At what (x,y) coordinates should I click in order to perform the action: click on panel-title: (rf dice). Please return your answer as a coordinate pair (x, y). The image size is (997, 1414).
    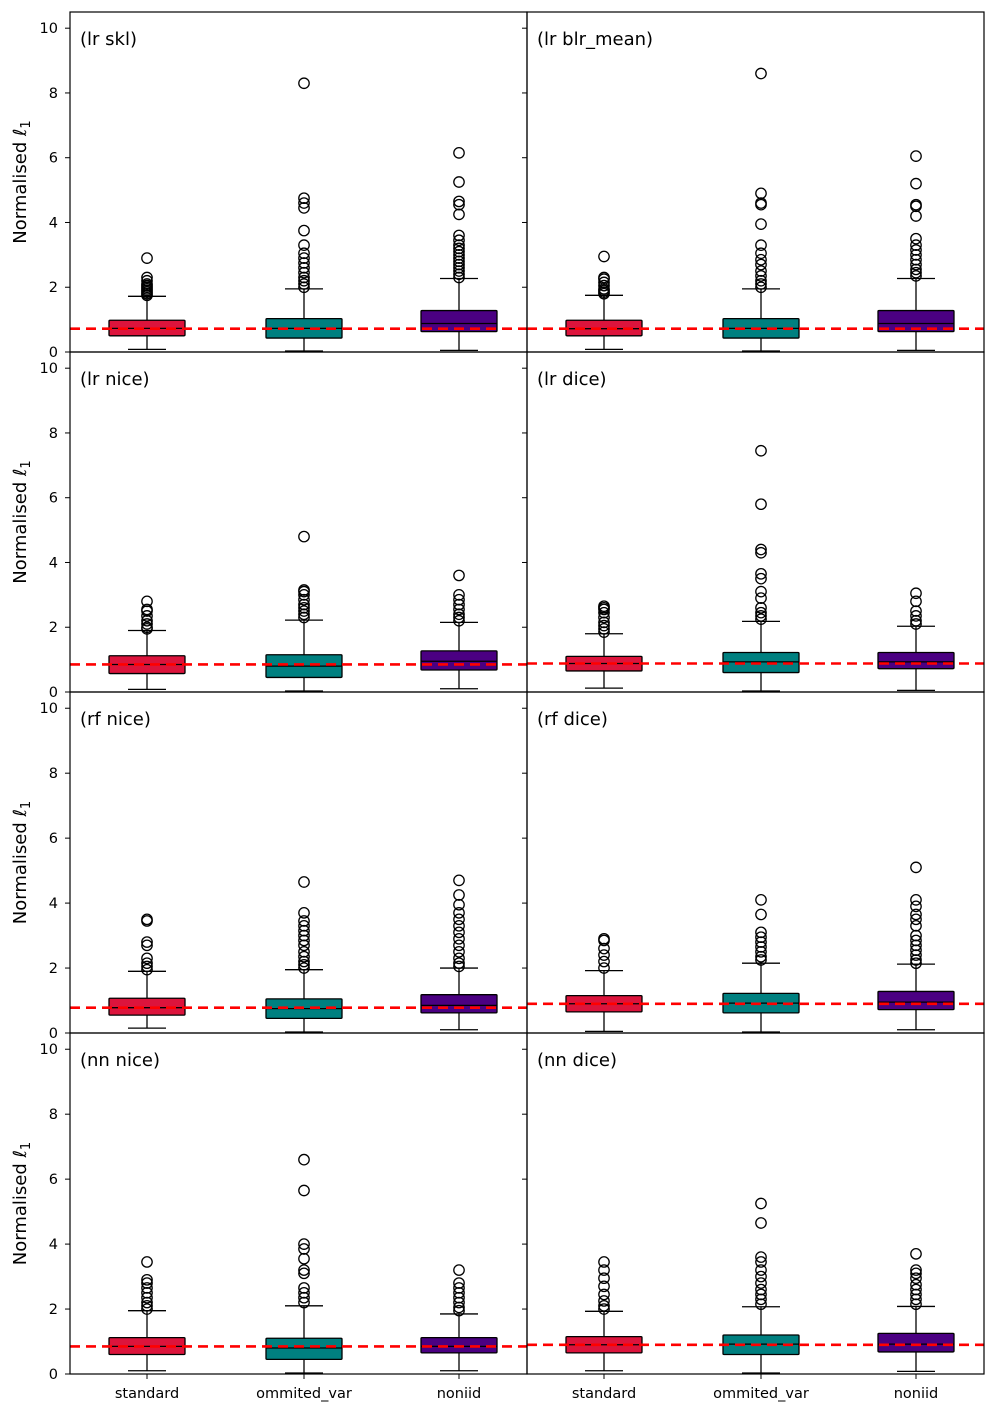
    Looking at the image, I should click on (572, 719).